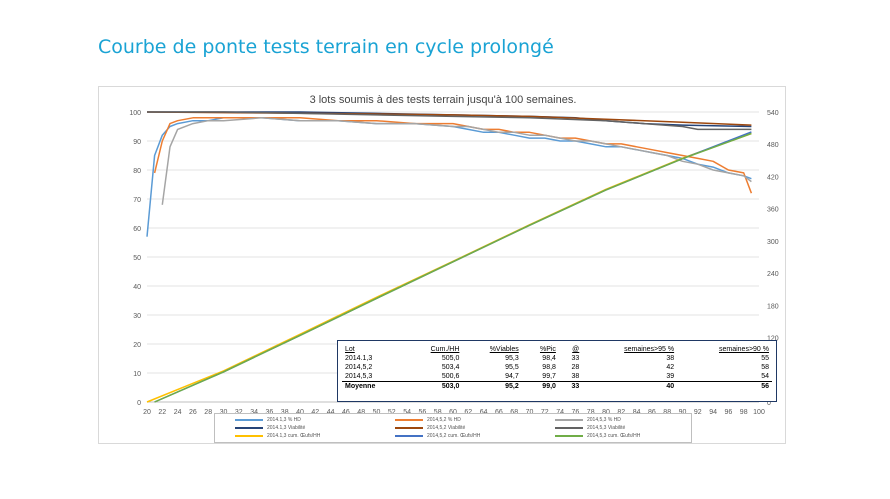  What do you see at coordinates (407, 412) in the screenshot?
I see `x-tick-label: 54` at bounding box center [407, 412].